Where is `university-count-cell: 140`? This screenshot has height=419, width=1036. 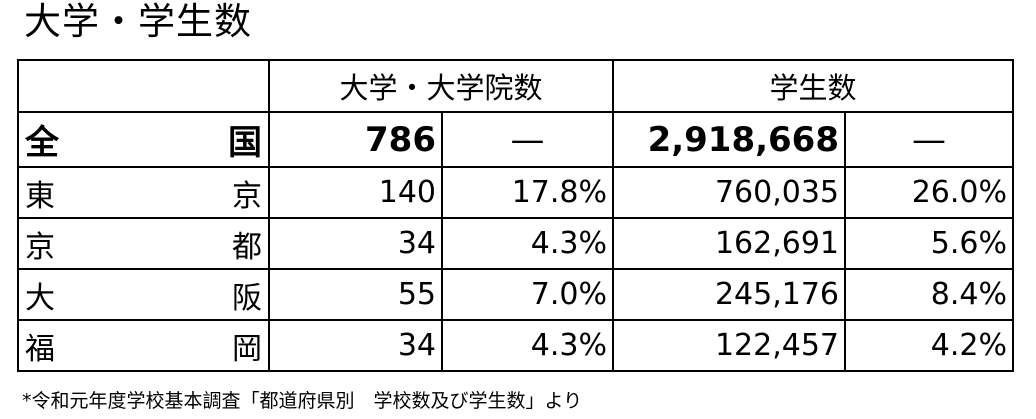 university-count-cell: 140 is located at coordinates (355, 192).